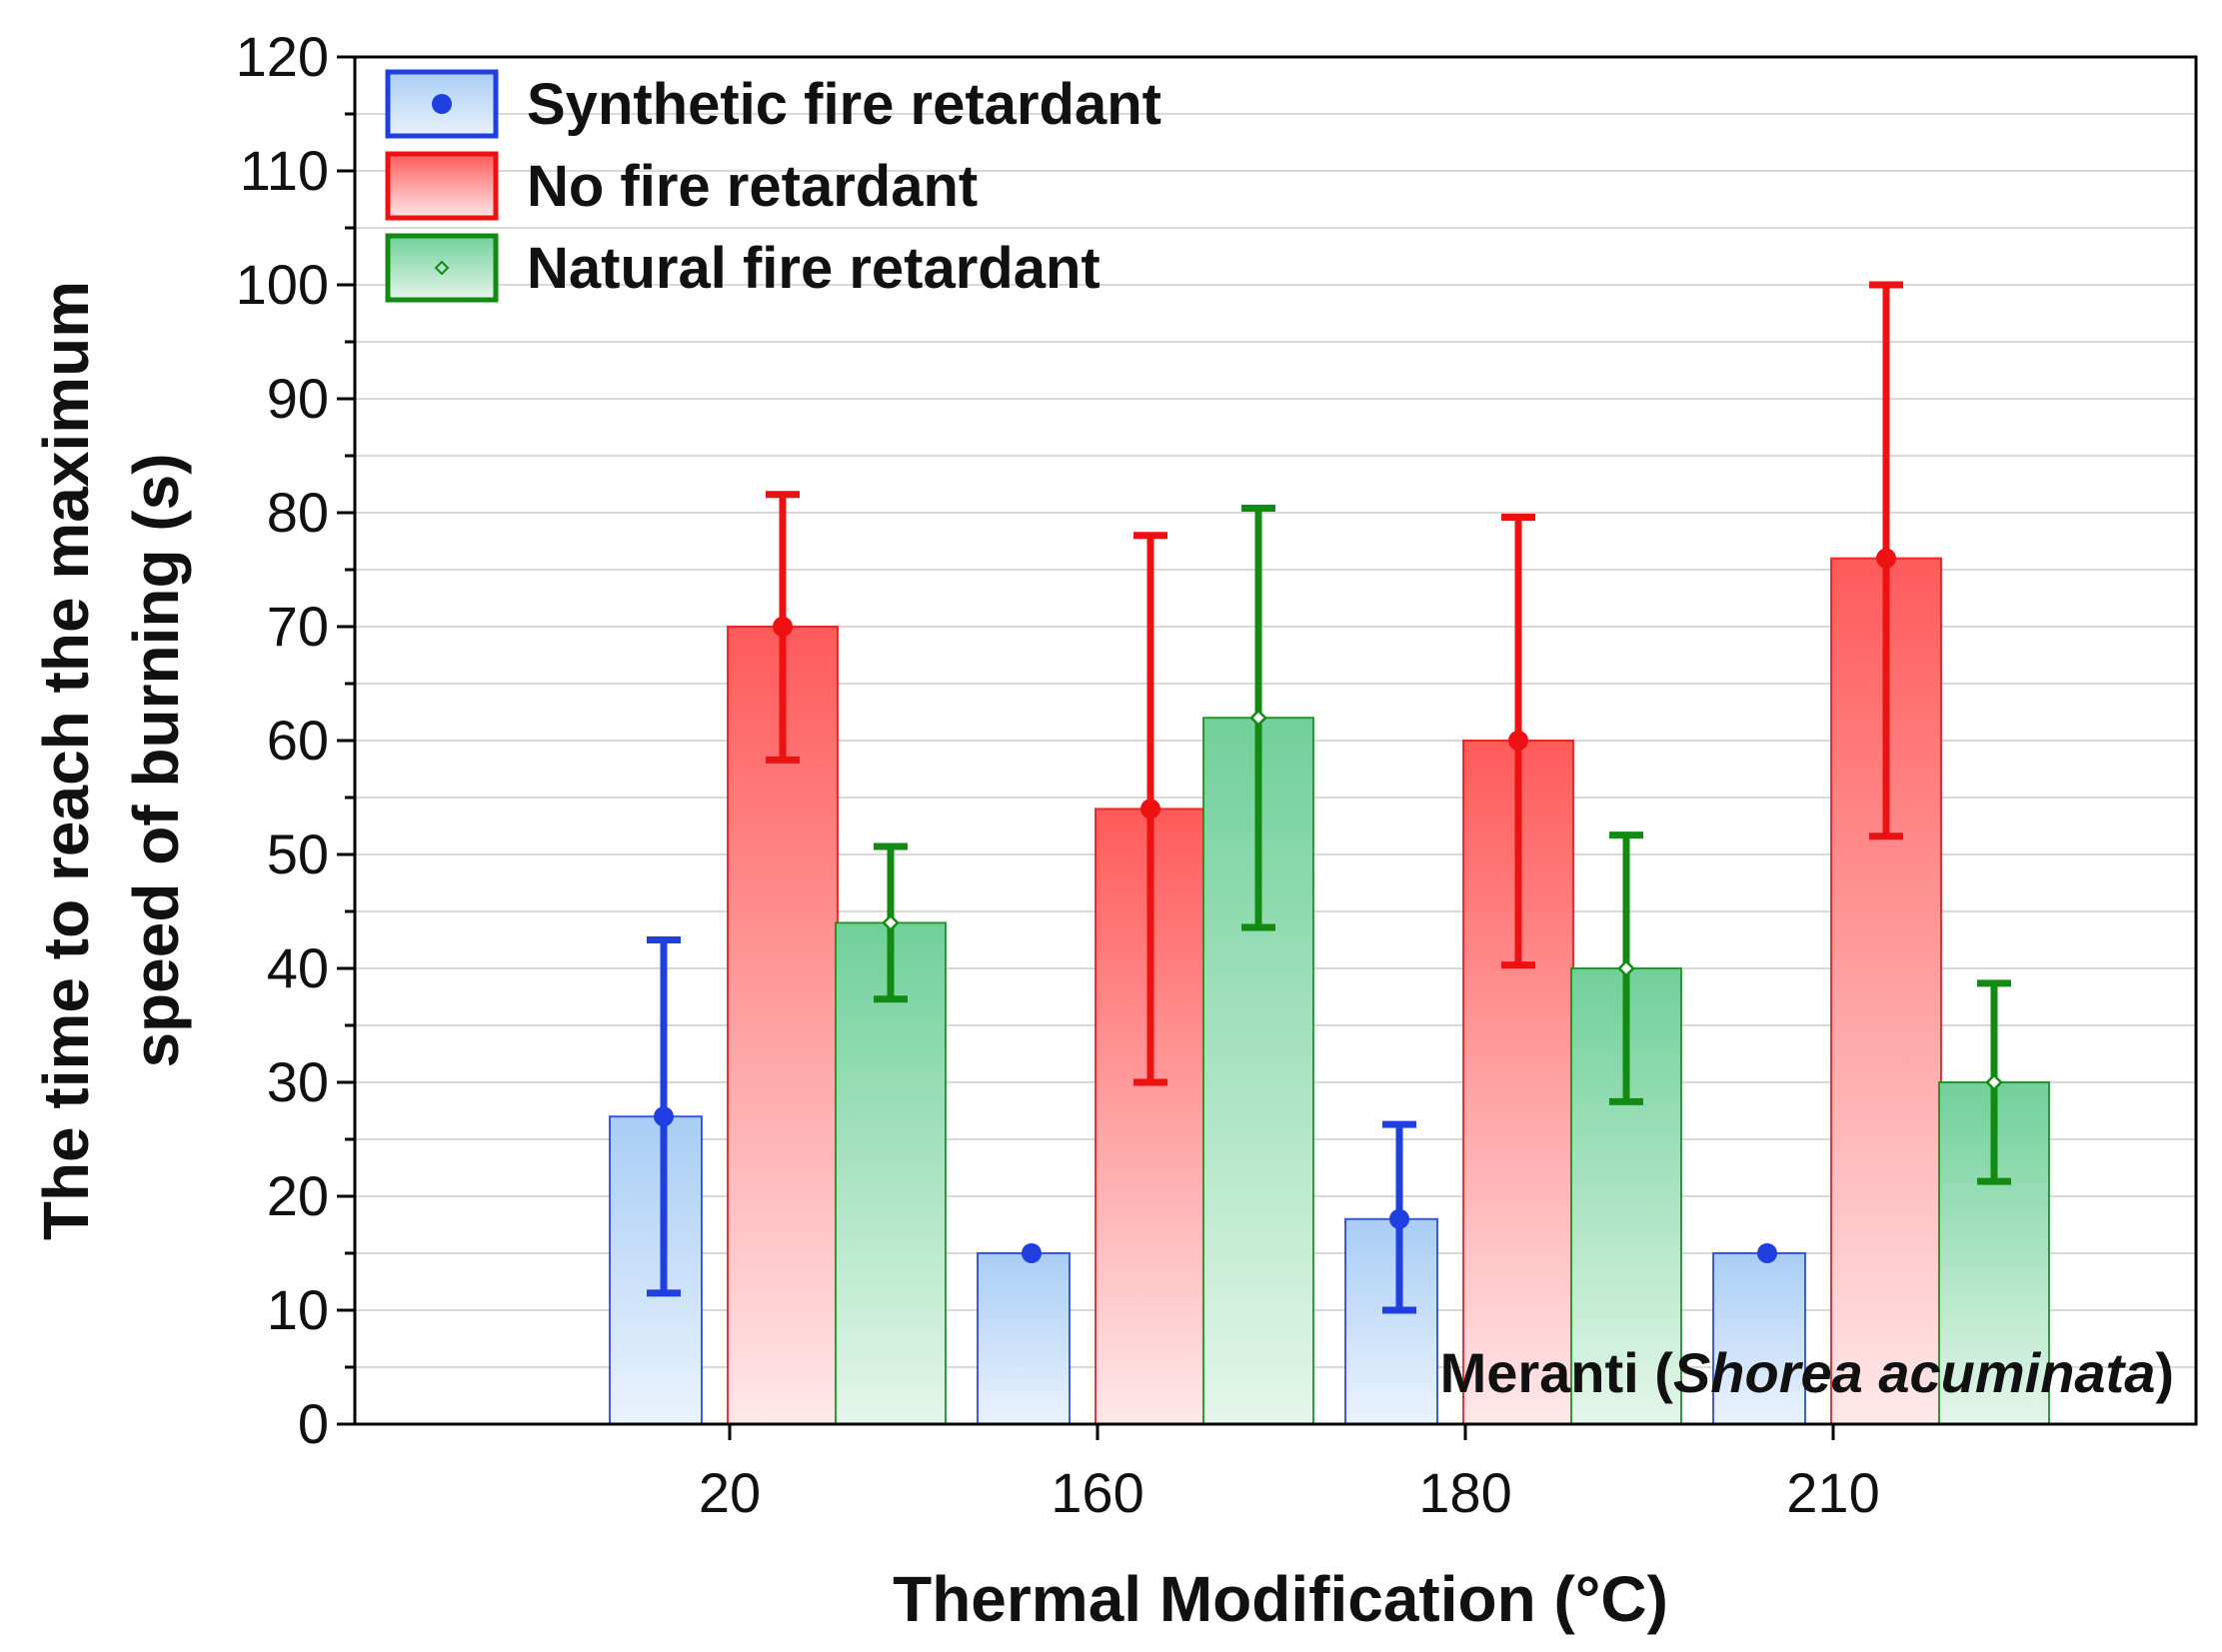 This screenshot has height=1652, width=2222. I want to click on x-tick-label: 20, so click(730, 1492).